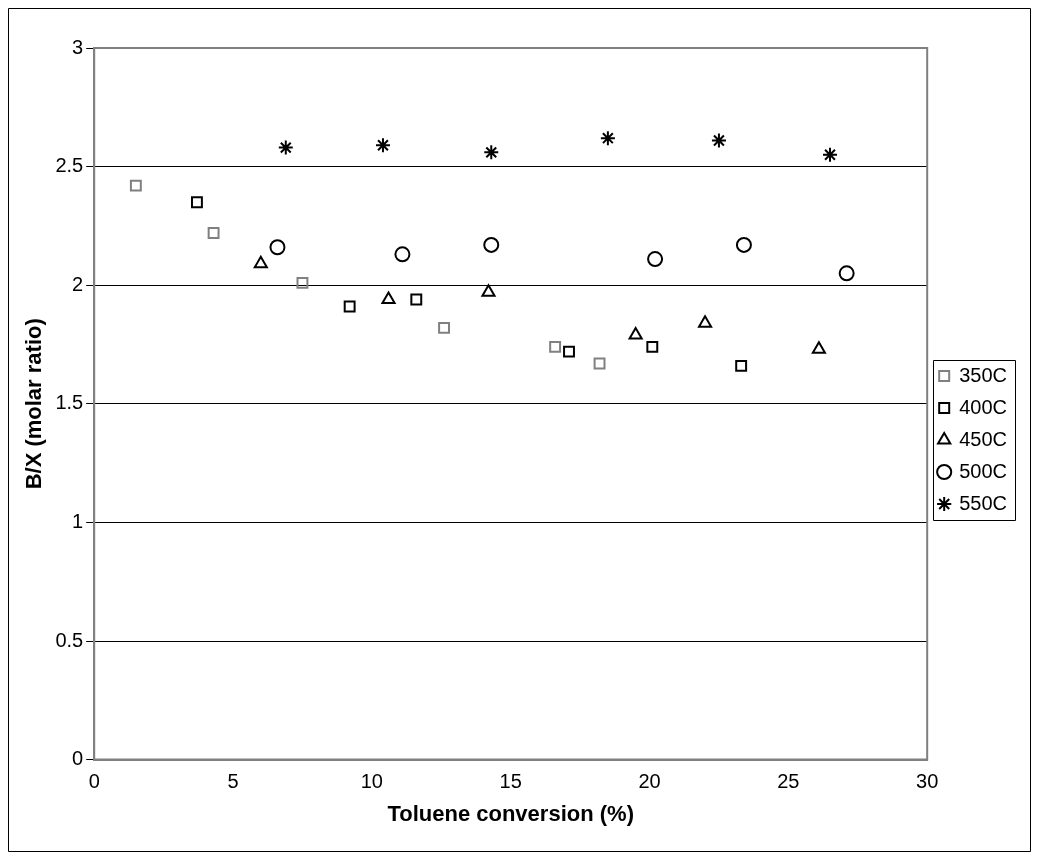 The width and height of the screenshot is (1039, 860). I want to click on x-tick-label: 30, so click(927, 781).